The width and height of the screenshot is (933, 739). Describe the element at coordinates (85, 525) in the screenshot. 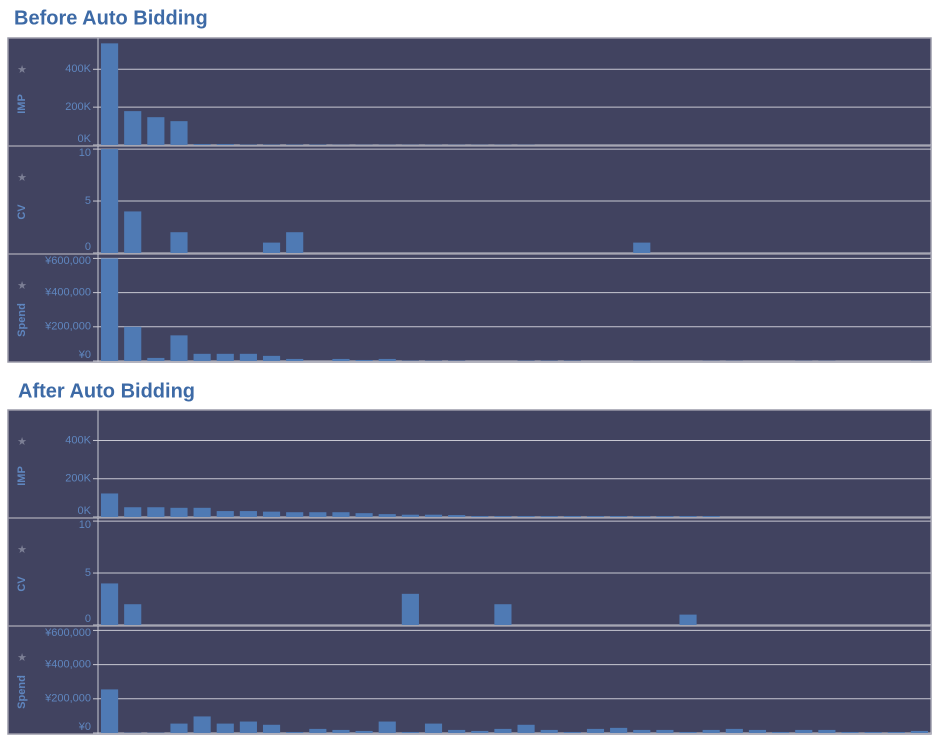

I see `y-tick-label: 10` at that location.